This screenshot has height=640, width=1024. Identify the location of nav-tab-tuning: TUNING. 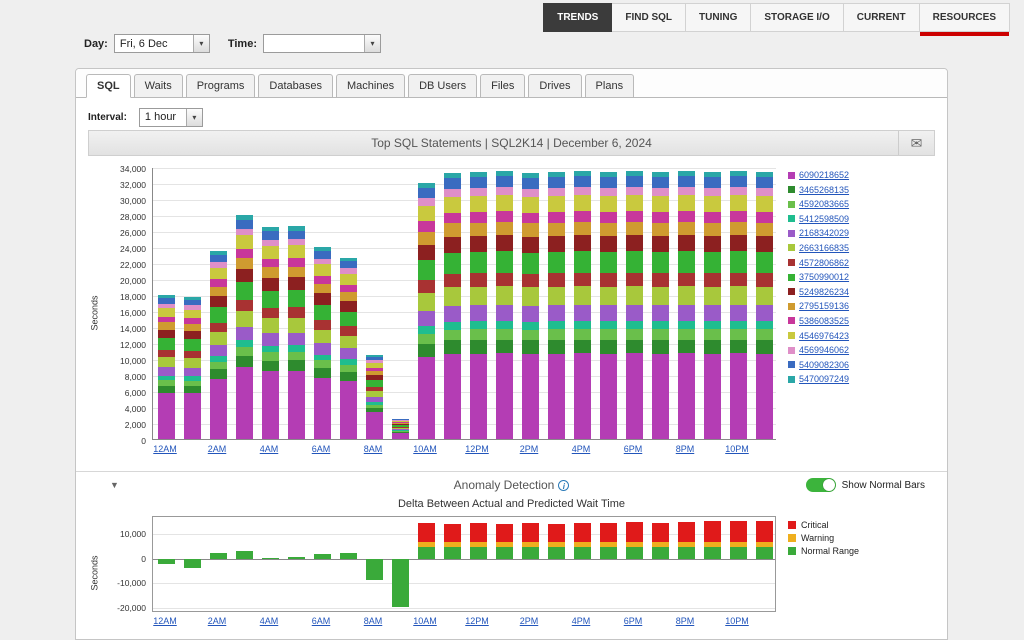
(719, 17).